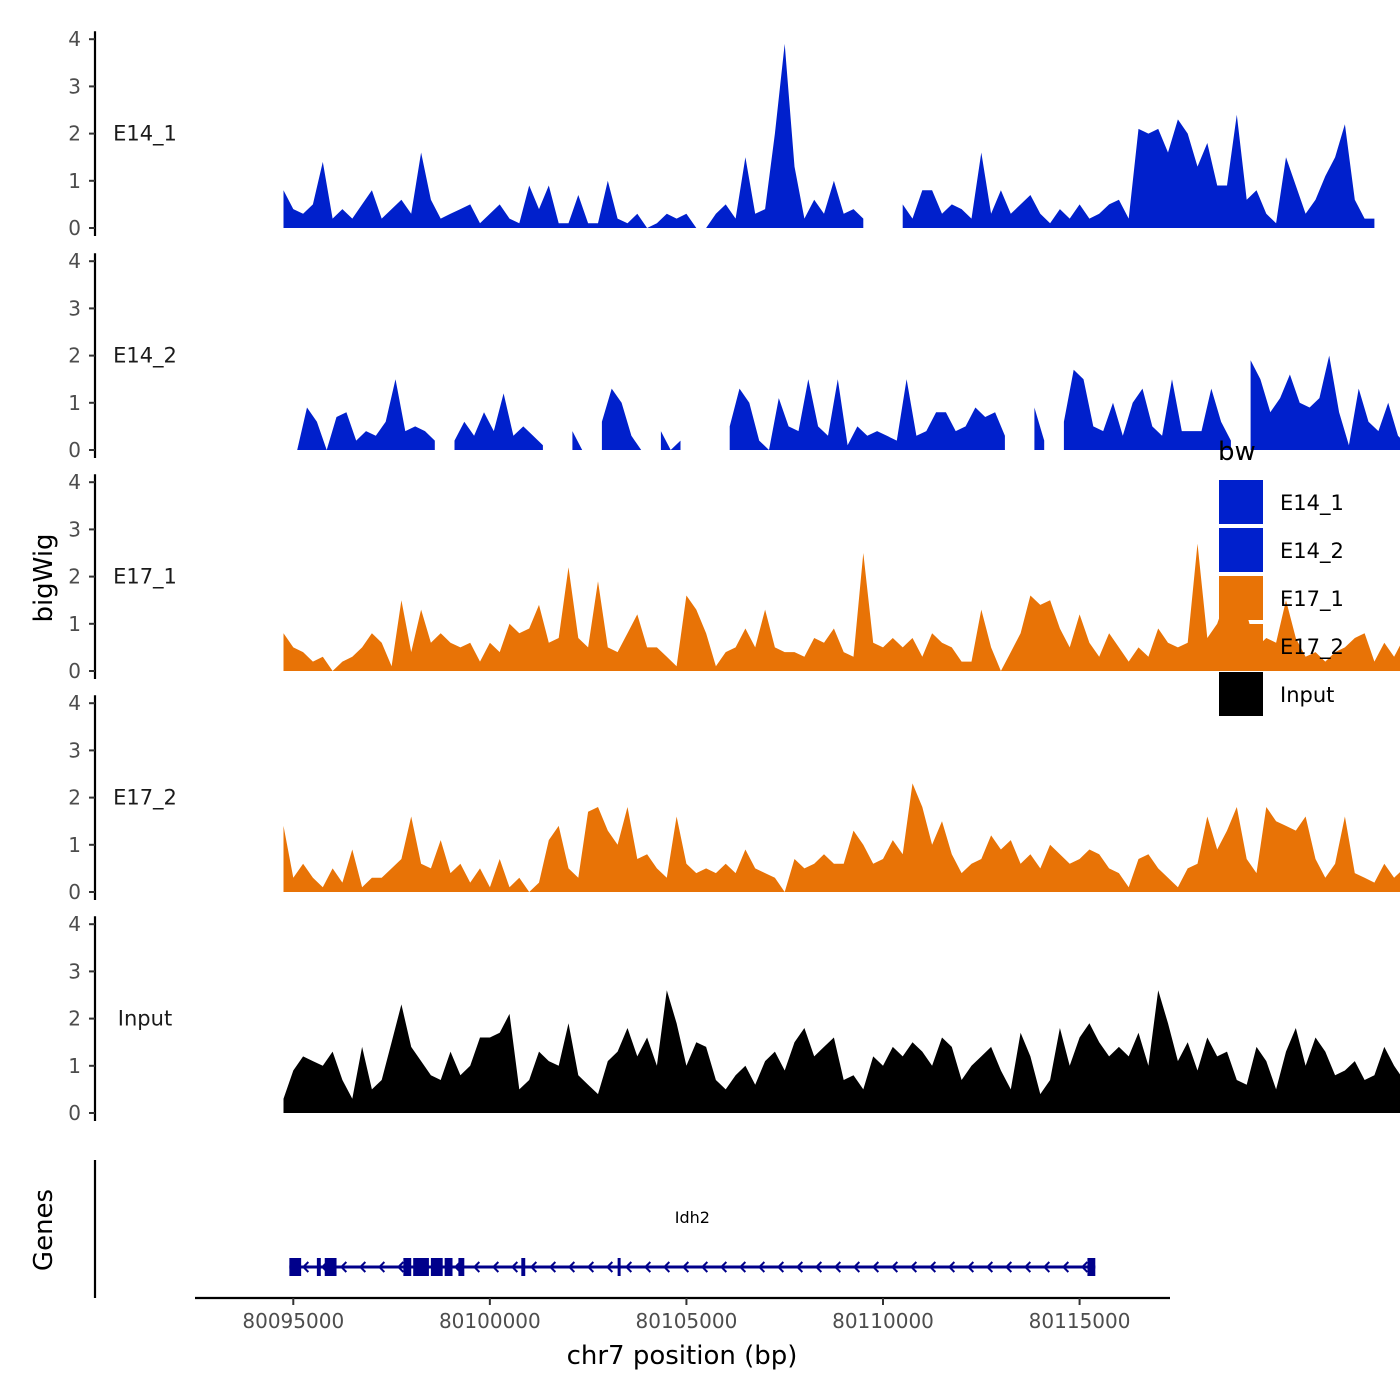 The height and width of the screenshot is (1400, 1400). Describe the element at coordinates (687, 1321) in the screenshot. I see `x-tick-label: 80105000` at that location.